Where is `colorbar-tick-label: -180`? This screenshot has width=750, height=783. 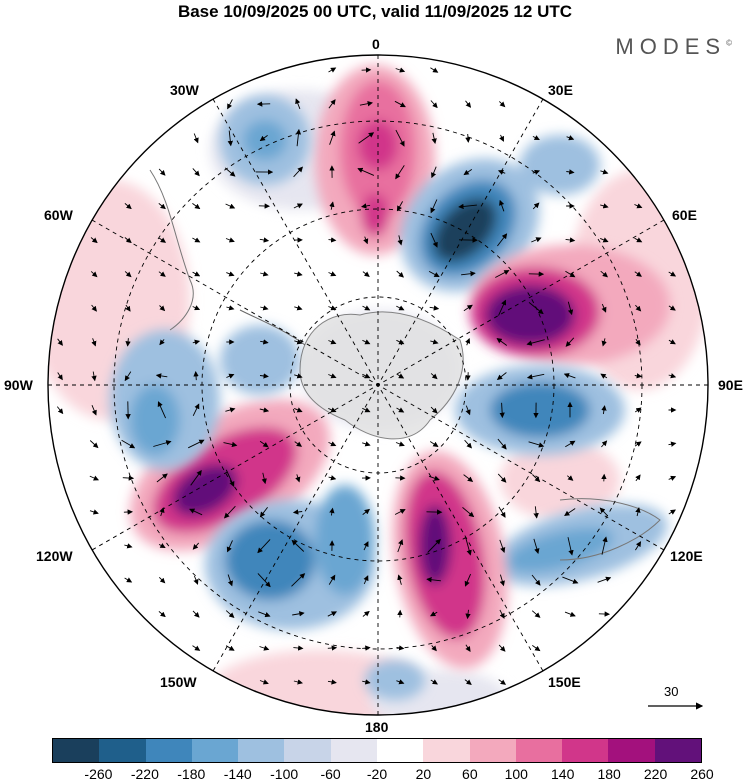
colorbar-tick-label: -180 is located at coordinates (191, 774).